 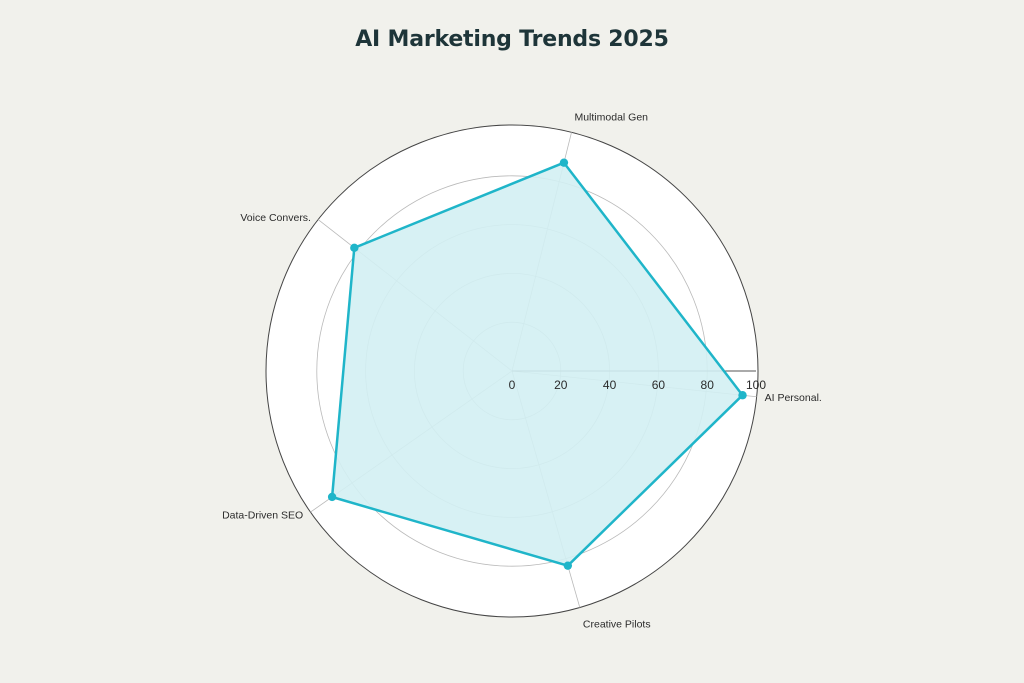 What do you see at coordinates (512, 39) in the screenshot?
I see `chart-title: AI Marketing Trends 2025` at bounding box center [512, 39].